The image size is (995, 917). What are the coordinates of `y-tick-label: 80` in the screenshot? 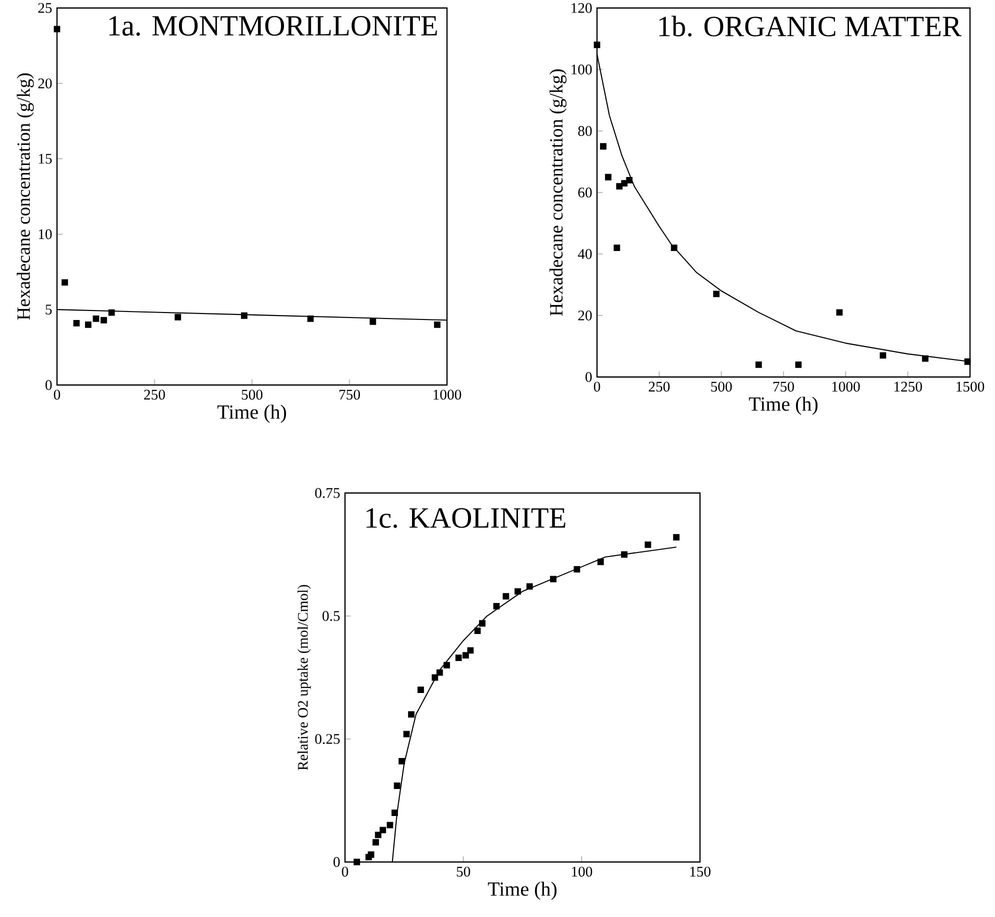 It's located at (585, 131).